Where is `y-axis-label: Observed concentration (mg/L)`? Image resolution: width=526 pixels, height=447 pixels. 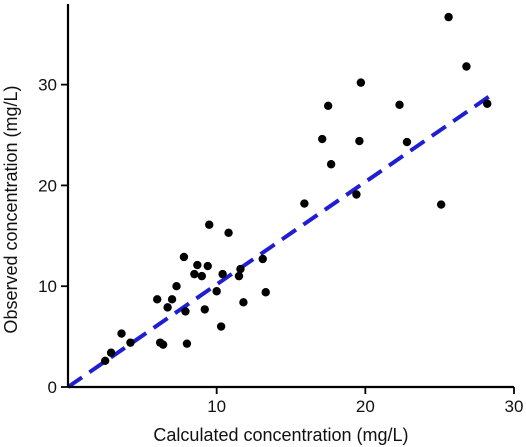 y-axis-label: Observed concentration (mg/L) is located at coordinates (11, 209).